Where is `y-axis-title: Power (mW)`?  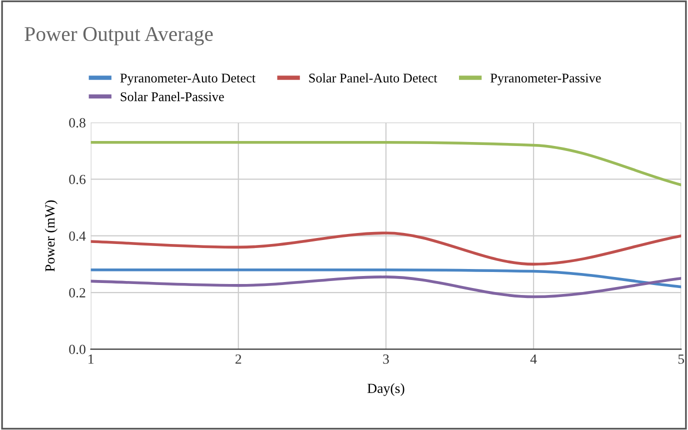
y-axis-title: Power (mW) is located at coordinates (51, 236).